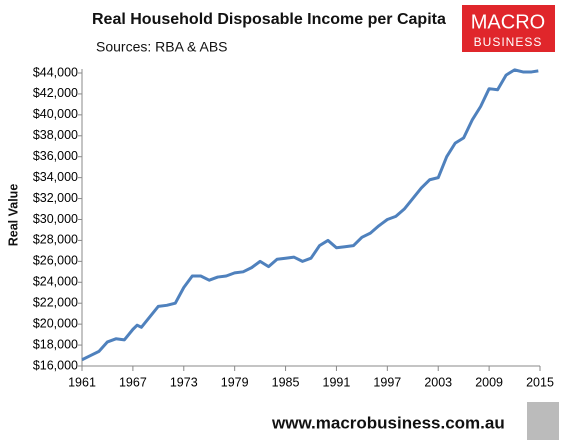 The width and height of the screenshot is (565, 445). I want to click on logo-text: MACRO, so click(508, 22).